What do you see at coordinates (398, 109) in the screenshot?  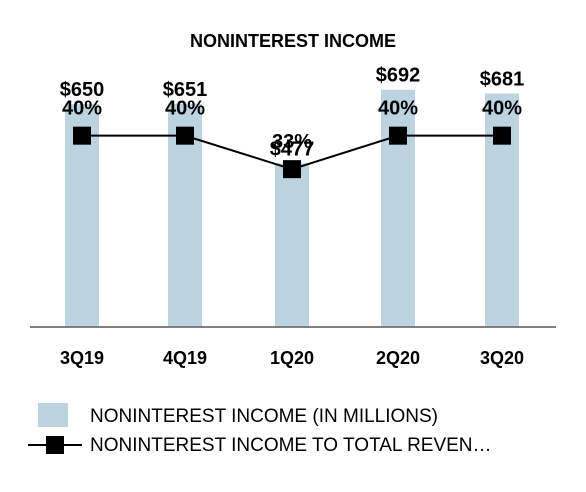 I see `ratio-label-2Q20: 40%` at bounding box center [398, 109].